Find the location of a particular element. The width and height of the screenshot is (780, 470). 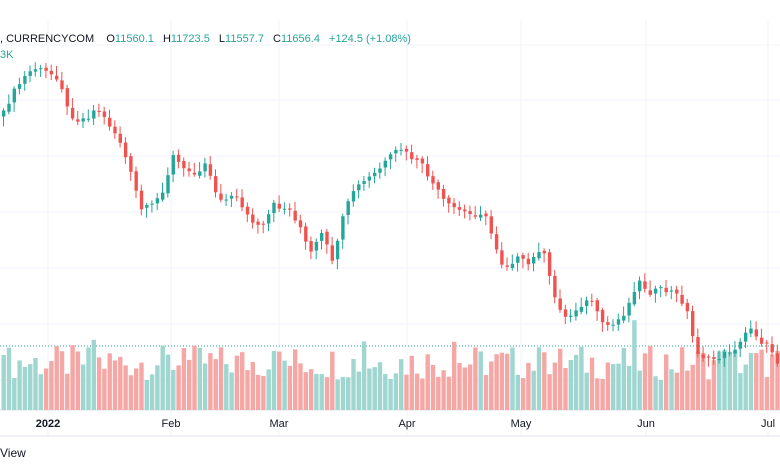

low-label: L is located at coordinates (222, 39).